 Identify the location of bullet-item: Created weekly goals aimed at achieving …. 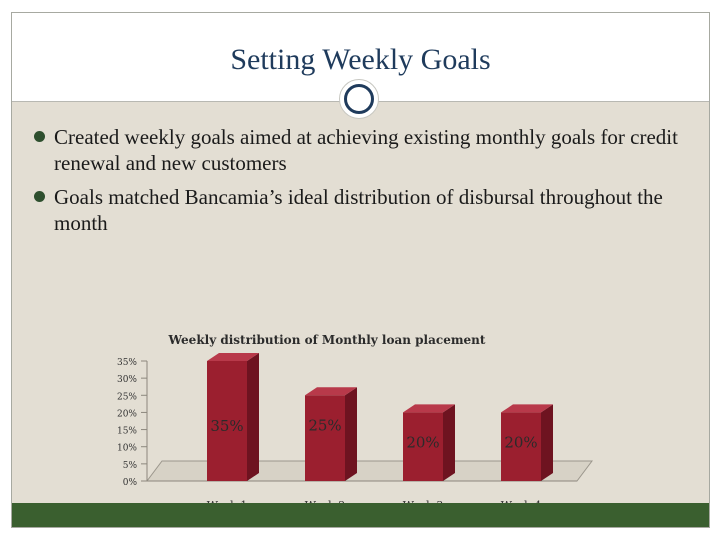
(364, 150).